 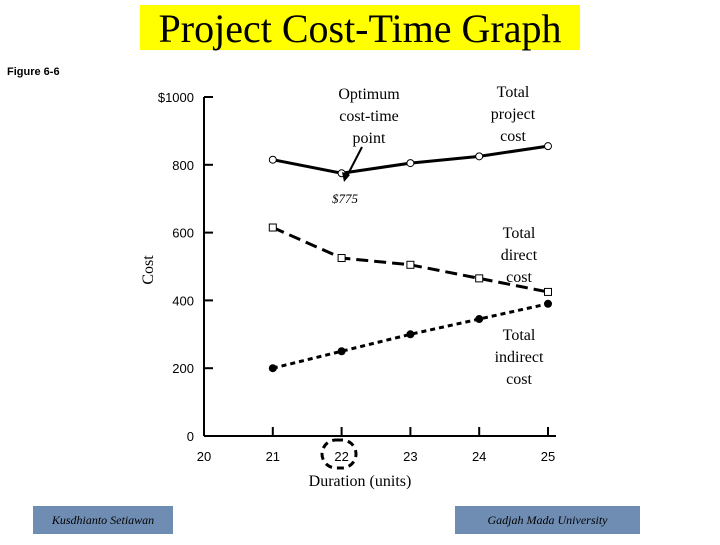 I want to click on x-tick-label: 22, so click(x=341, y=456).